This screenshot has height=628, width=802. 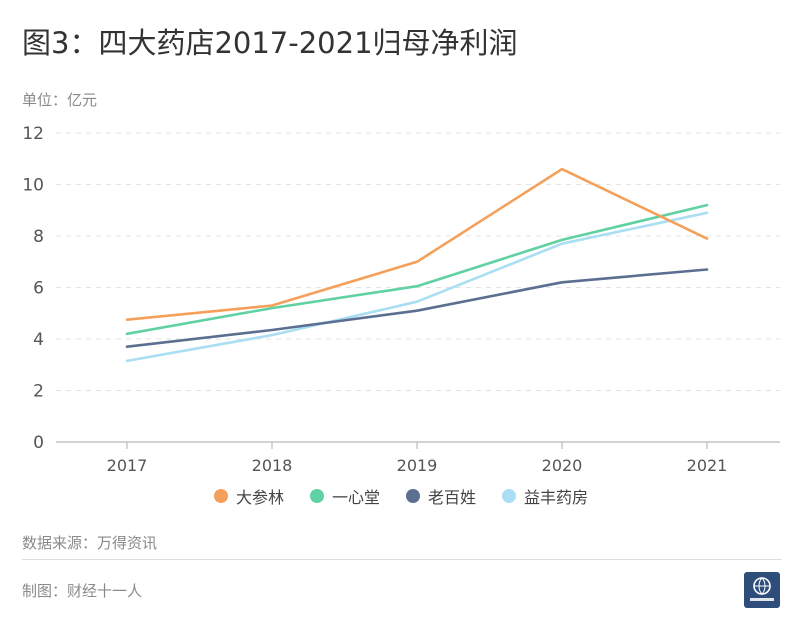 I want to click on unit-label: 单位：亿元, so click(x=60, y=100).